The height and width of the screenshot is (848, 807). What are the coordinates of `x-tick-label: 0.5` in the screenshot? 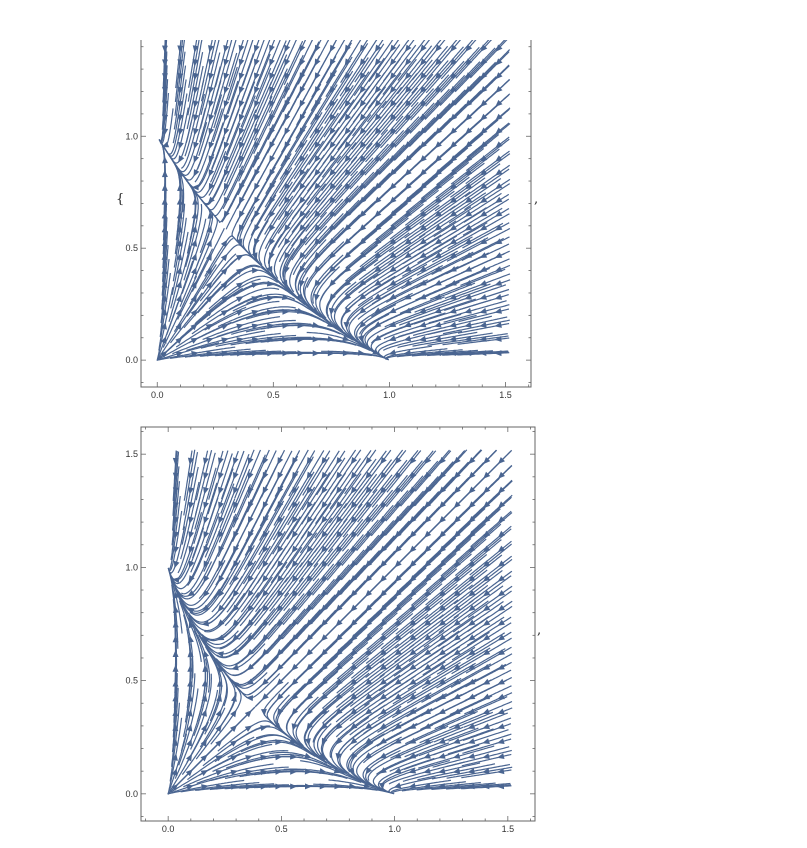 It's located at (281, 829).